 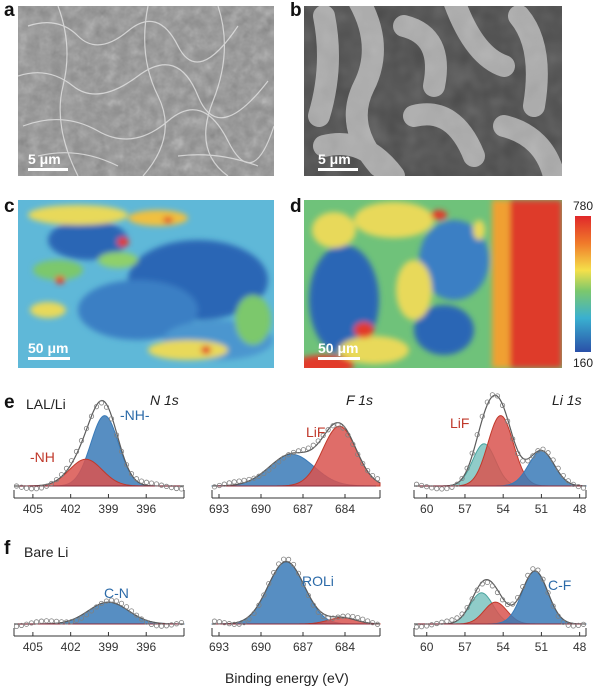 I want to click on x-tick-label: 54, so click(x=504, y=509).